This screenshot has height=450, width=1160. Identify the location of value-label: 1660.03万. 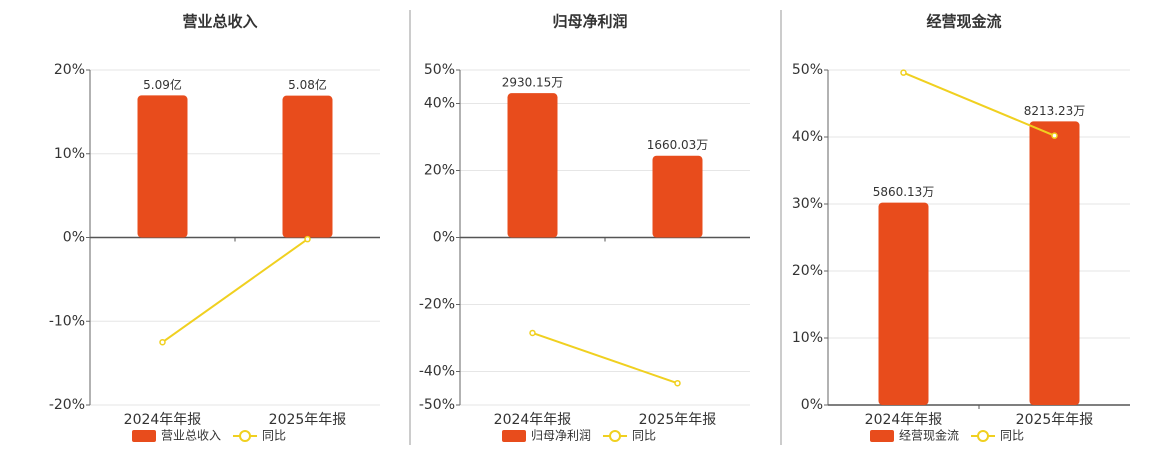
(678, 145).